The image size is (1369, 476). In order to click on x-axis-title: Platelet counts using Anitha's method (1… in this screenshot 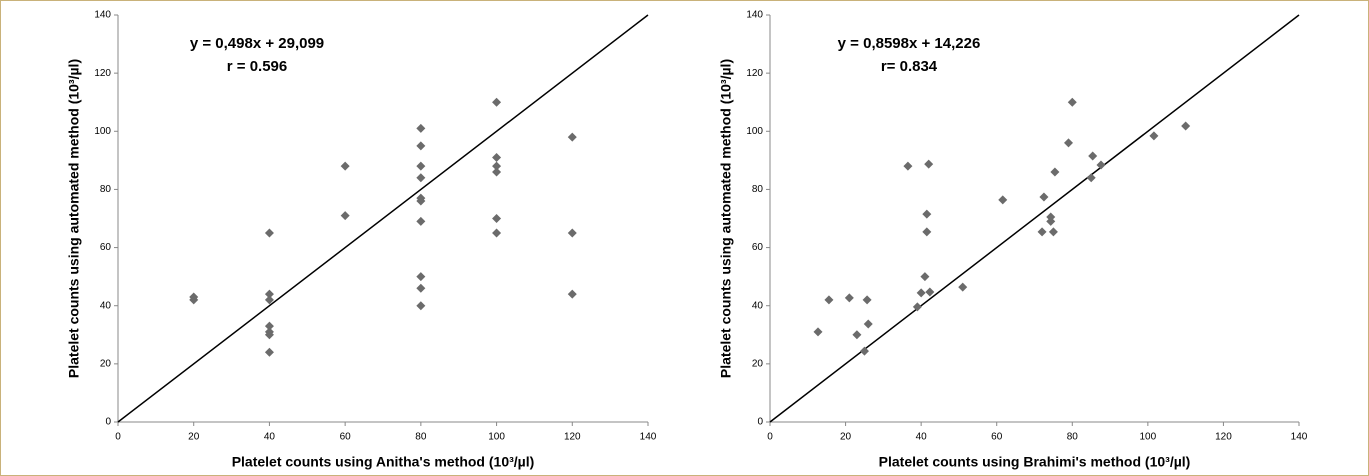, I will do `click(383, 462)`.